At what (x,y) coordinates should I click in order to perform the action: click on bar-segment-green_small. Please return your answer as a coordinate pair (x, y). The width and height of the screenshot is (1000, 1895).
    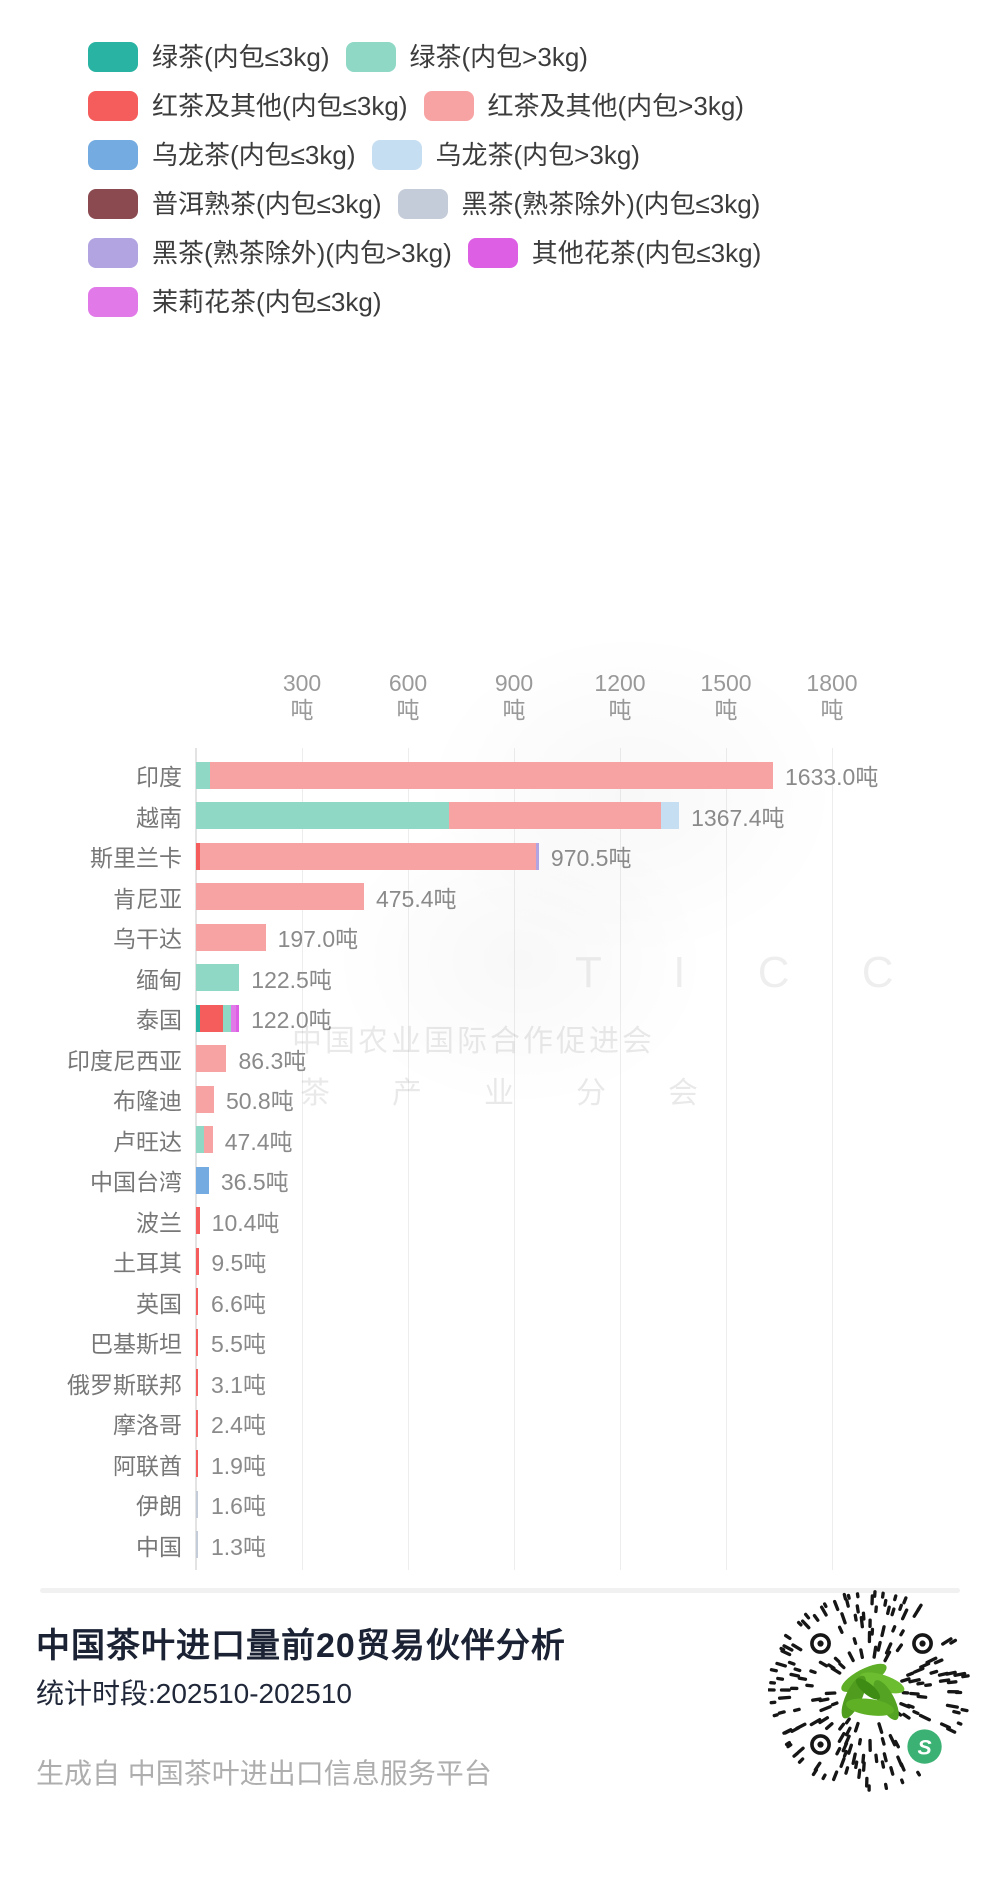
    Looking at the image, I should click on (198, 1018).